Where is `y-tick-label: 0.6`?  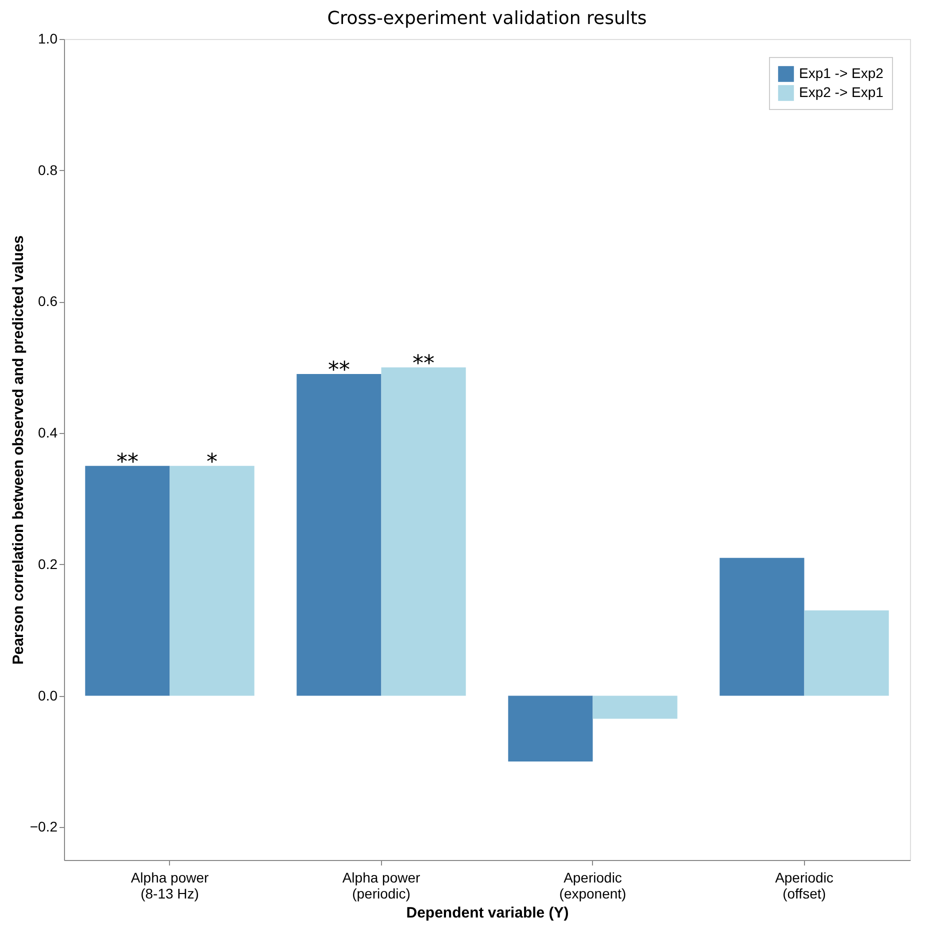
y-tick-label: 0.6 is located at coordinates (48, 301).